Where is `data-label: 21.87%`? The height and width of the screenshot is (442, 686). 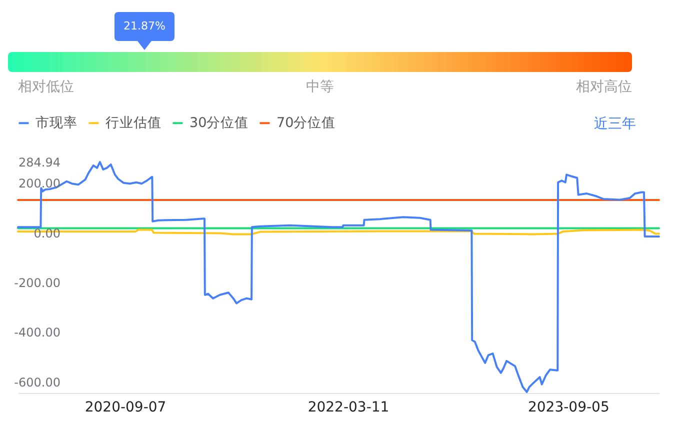
data-label: 21.87% is located at coordinates (144, 26).